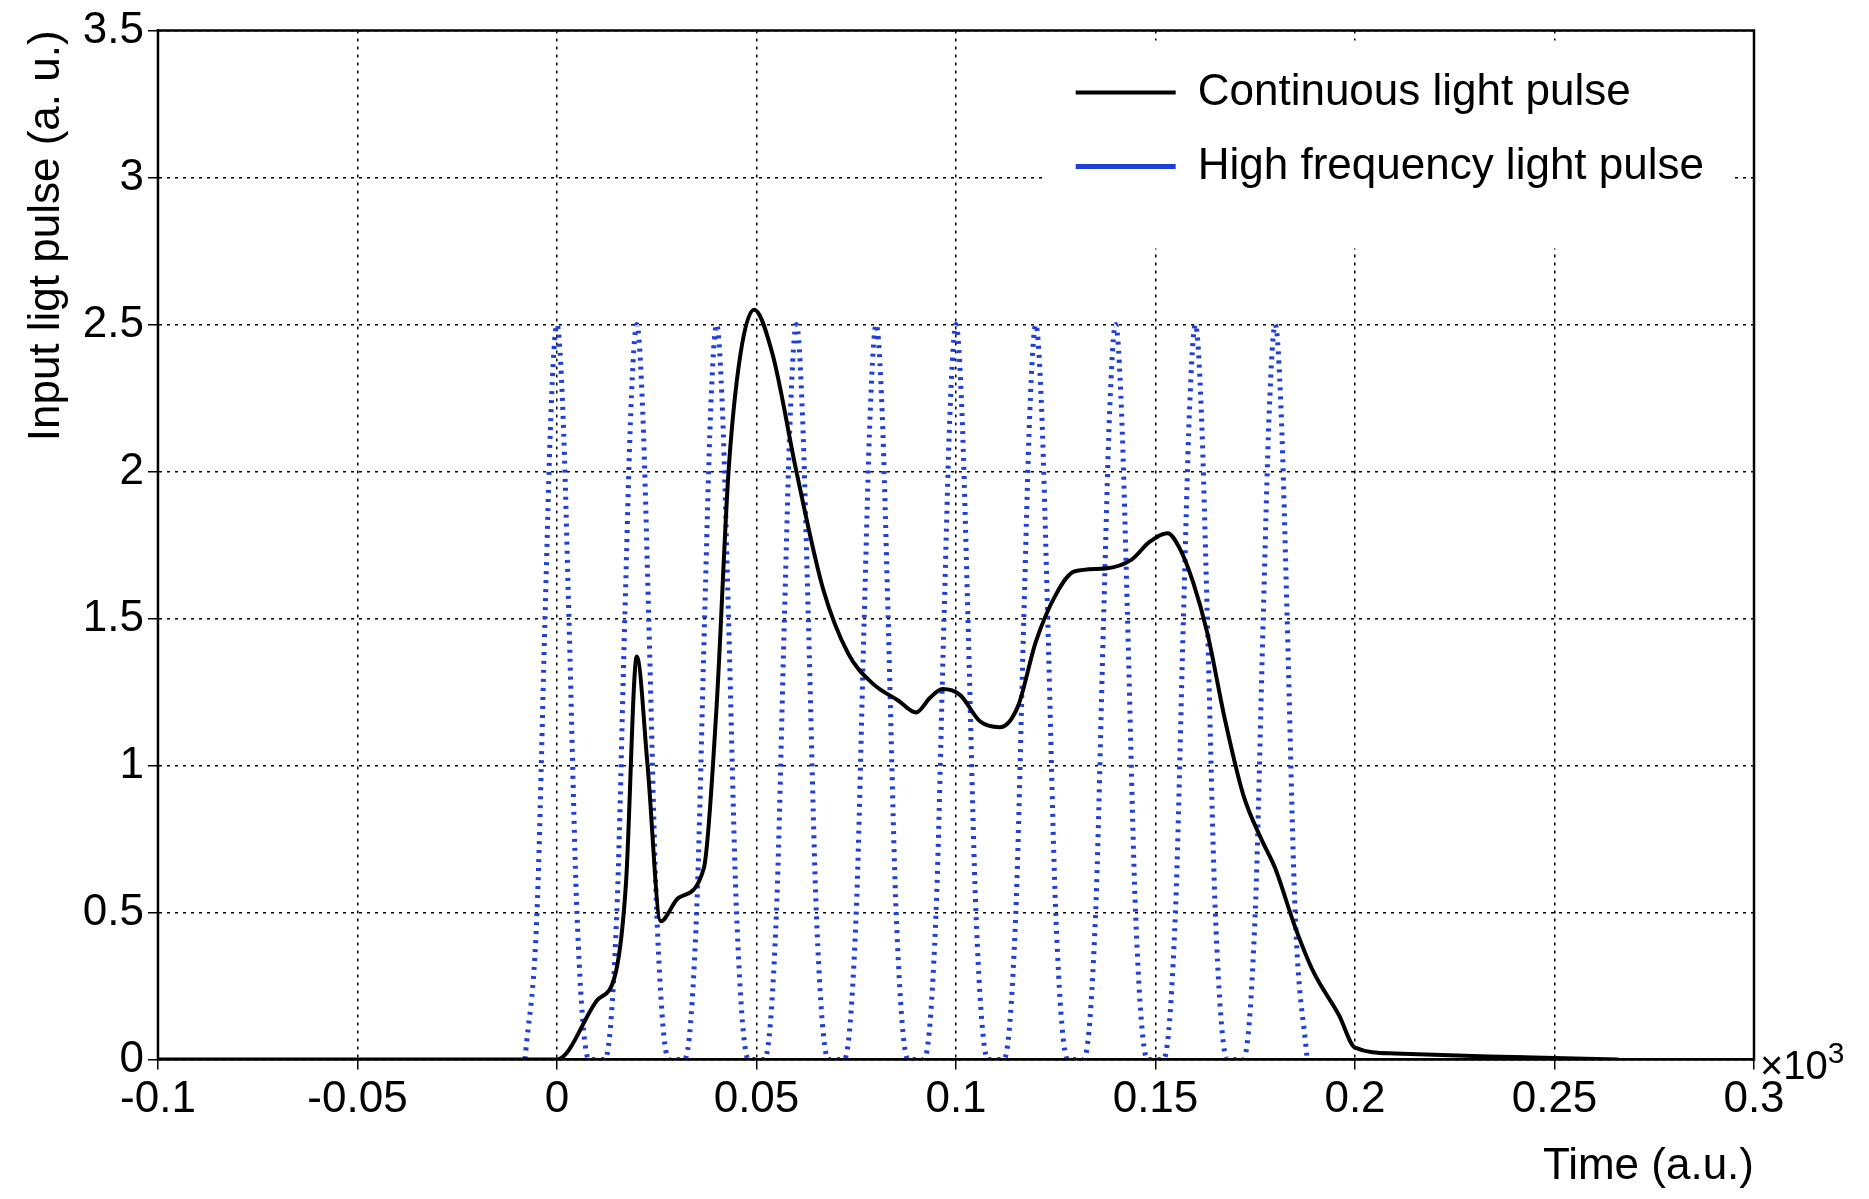  Describe the element at coordinates (1648, 1163) in the screenshot. I see `x-axis-title: Time (a.u.)` at that location.